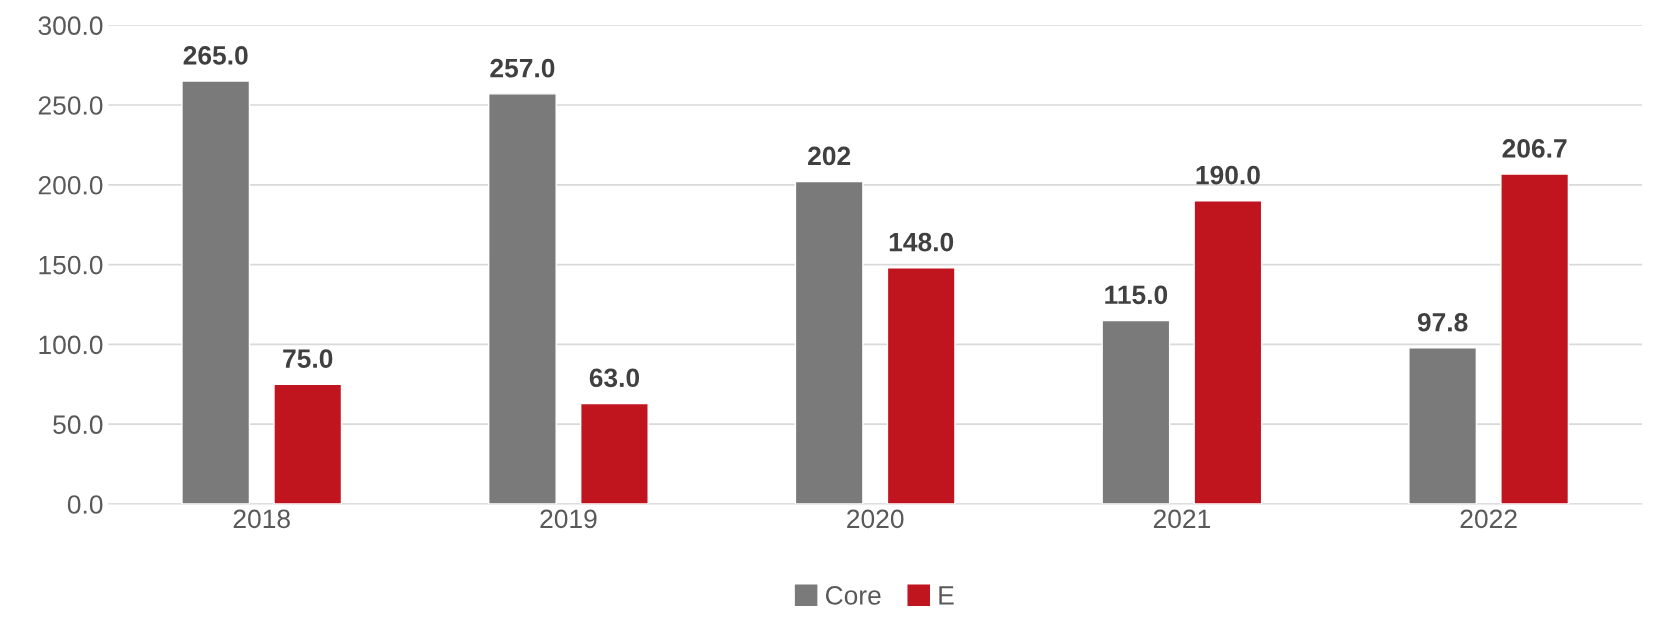 Image resolution: width=1667 pixels, height=630 pixels. I want to click on data-label: 257.0, so click(522, 68).